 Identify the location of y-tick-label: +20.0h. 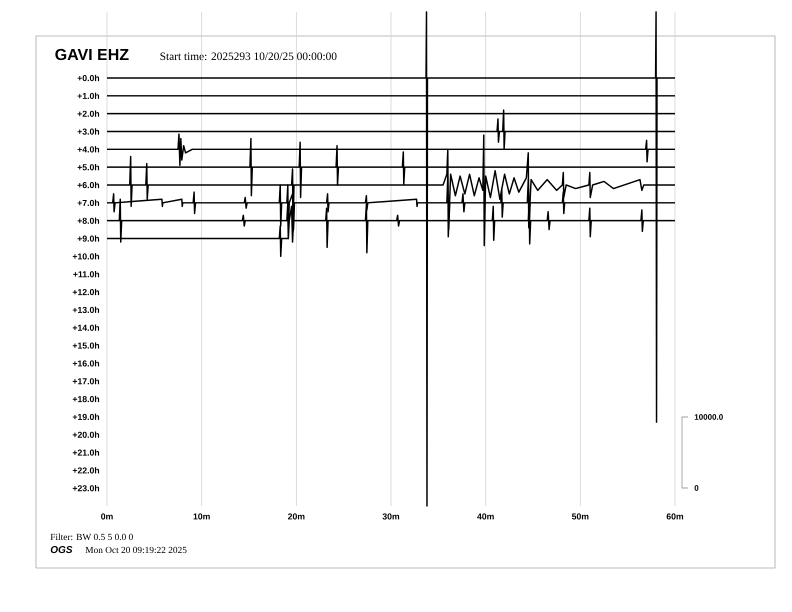
(86, 434).